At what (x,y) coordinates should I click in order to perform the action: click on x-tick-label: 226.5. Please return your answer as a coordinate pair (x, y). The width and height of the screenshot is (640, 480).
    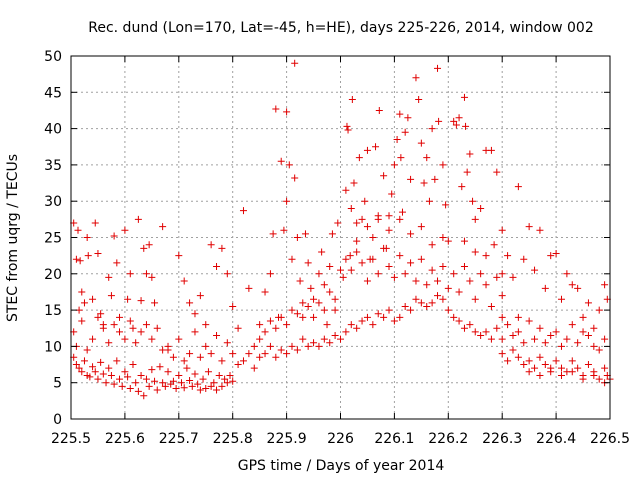
    Looking at the image, I should click on (610, 439).